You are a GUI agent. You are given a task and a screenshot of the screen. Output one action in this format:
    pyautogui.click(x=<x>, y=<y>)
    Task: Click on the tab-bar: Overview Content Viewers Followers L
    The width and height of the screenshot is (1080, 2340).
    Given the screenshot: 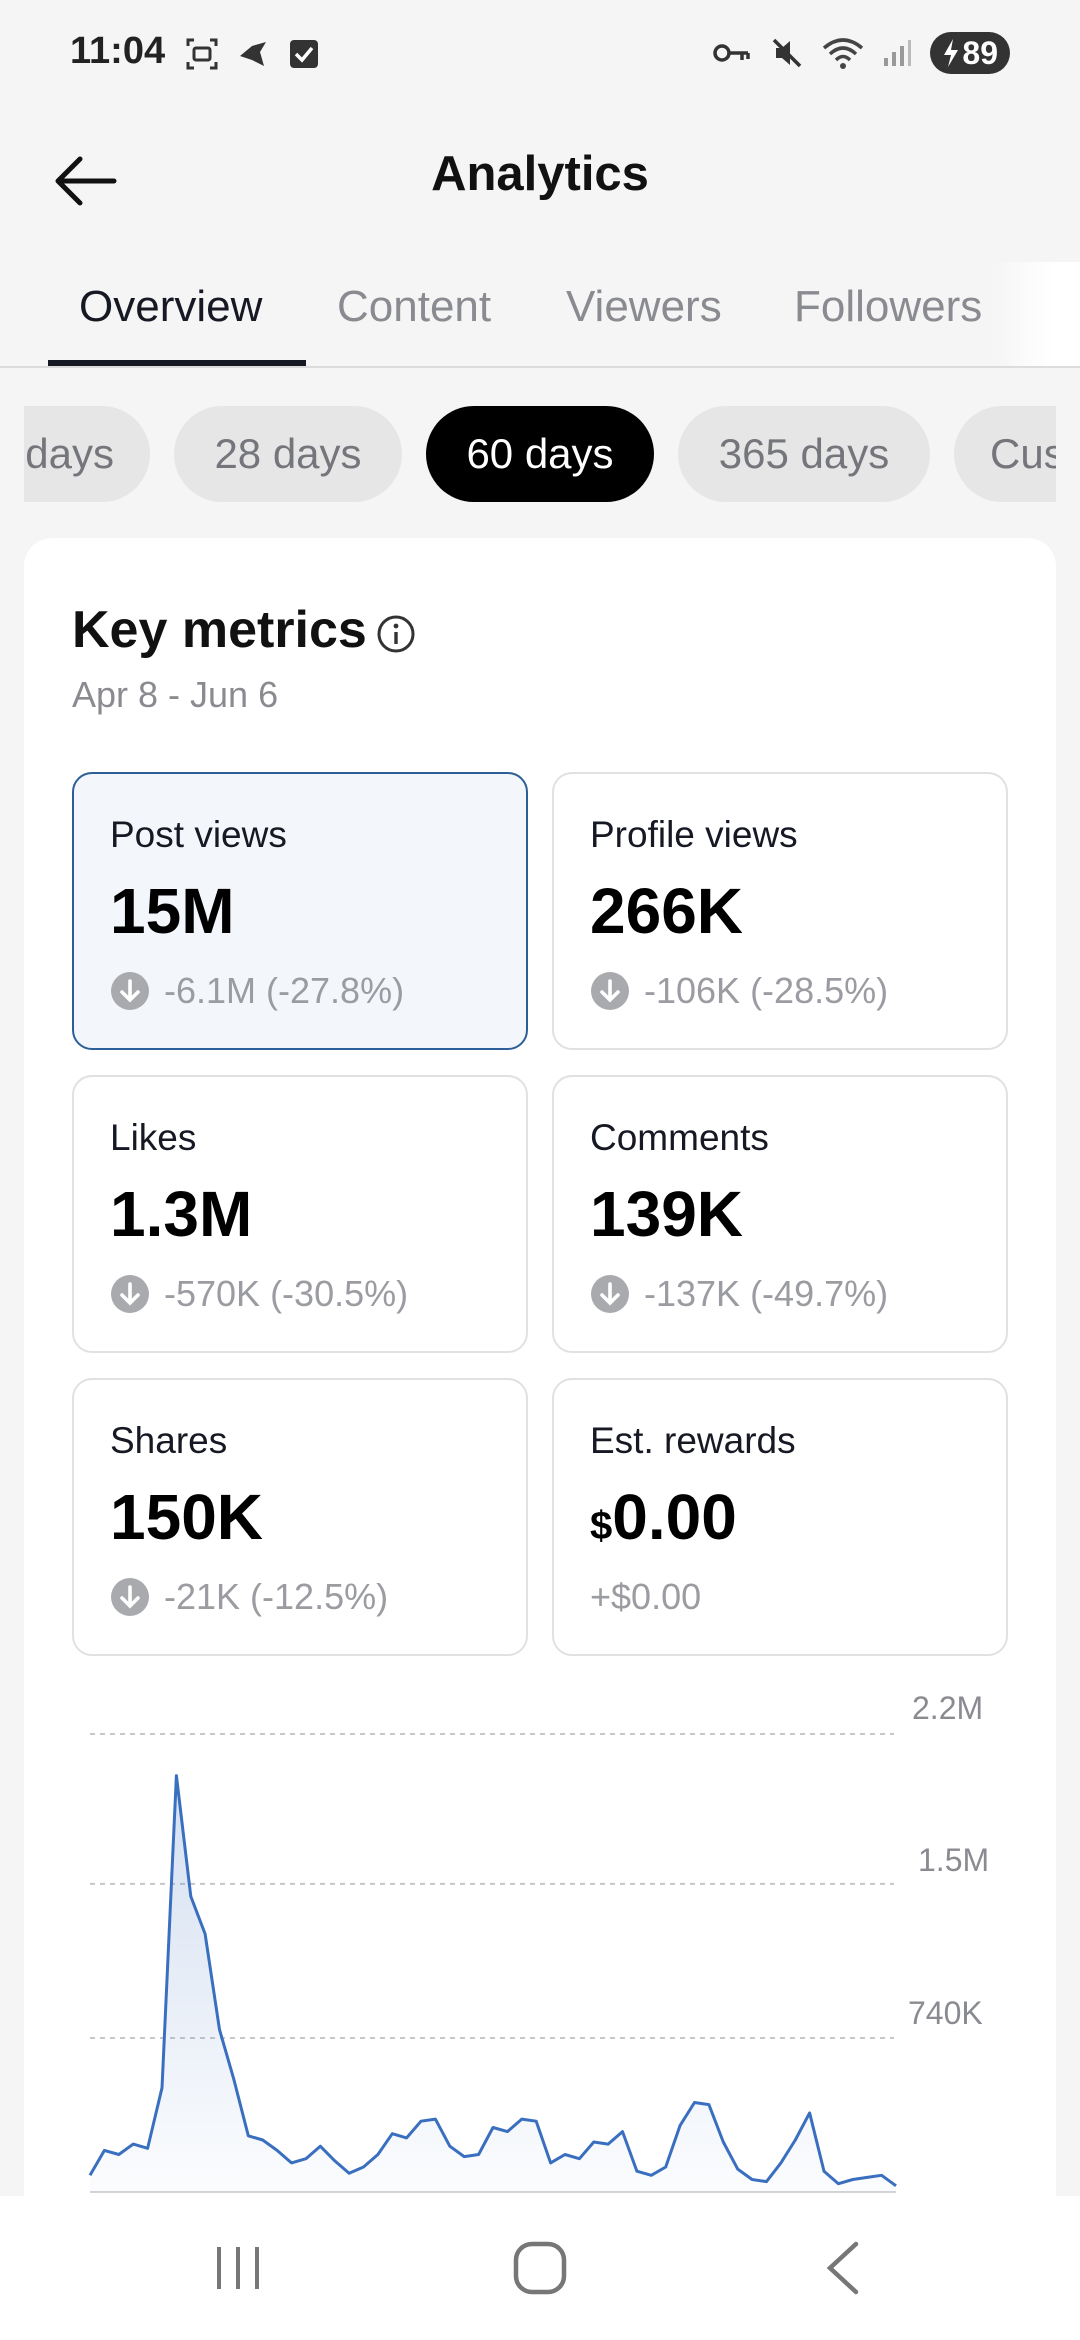 What is the action you would take?
    pyautogui.click(x=540, y=315)
    